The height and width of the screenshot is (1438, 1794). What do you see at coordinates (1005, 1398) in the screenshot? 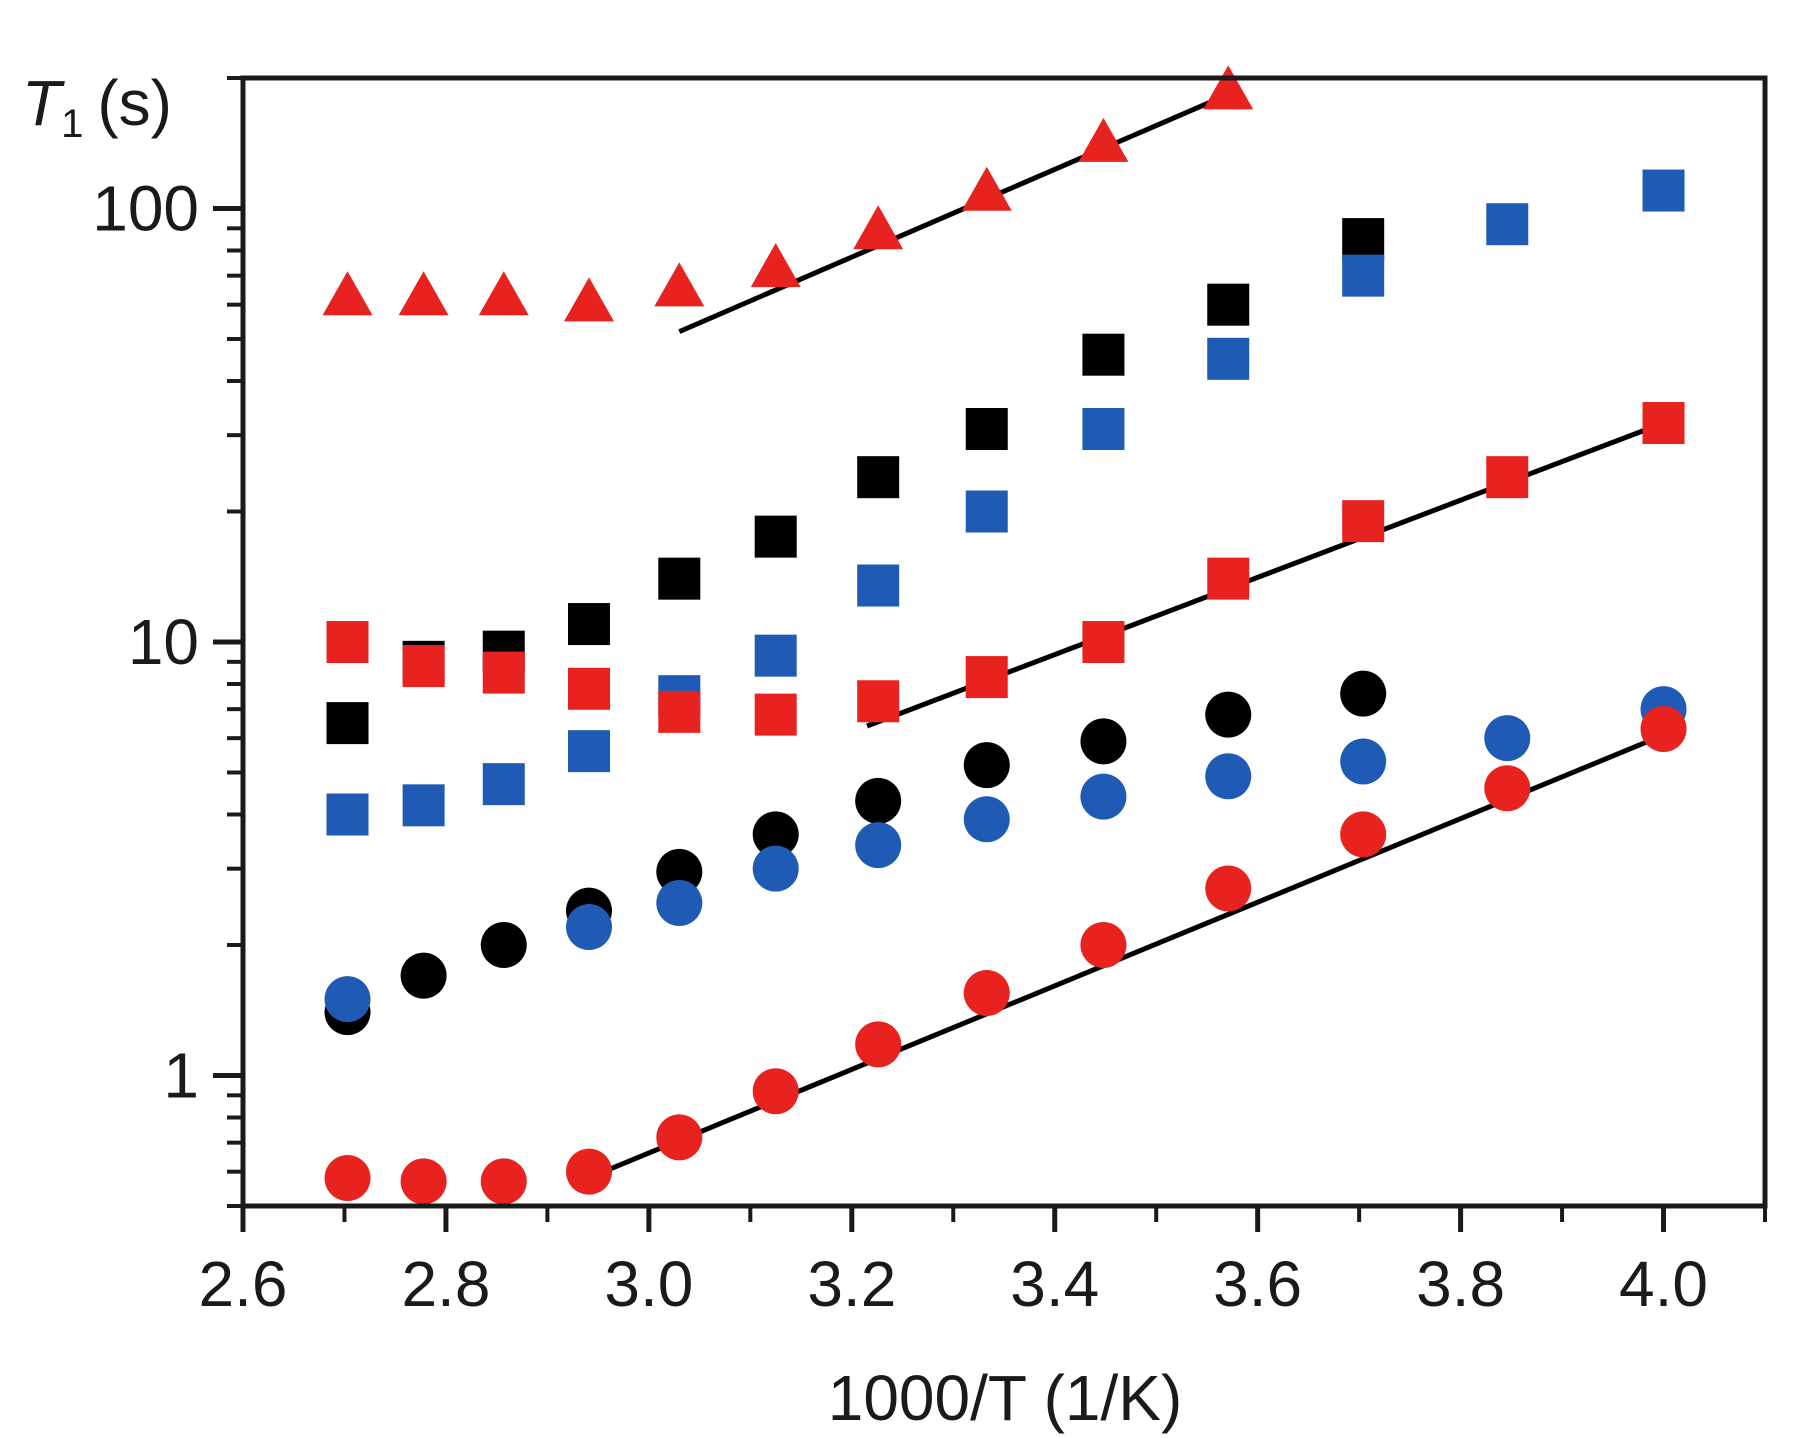
I see `x-axis-title: 1000/T (1/K)` at bounding box center [1005, 1398].